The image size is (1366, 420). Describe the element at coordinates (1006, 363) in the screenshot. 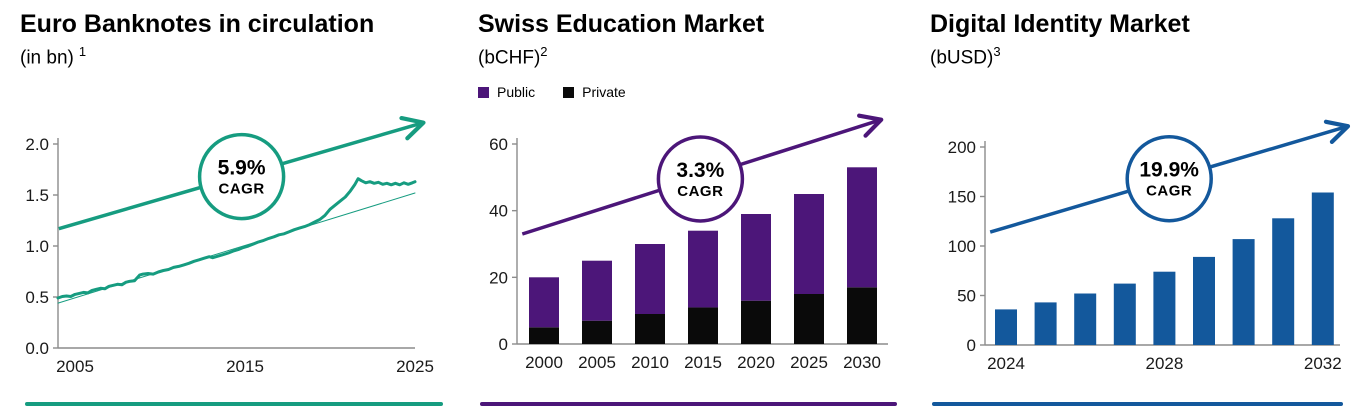

I see `x-tick-label: 2024` at that location.